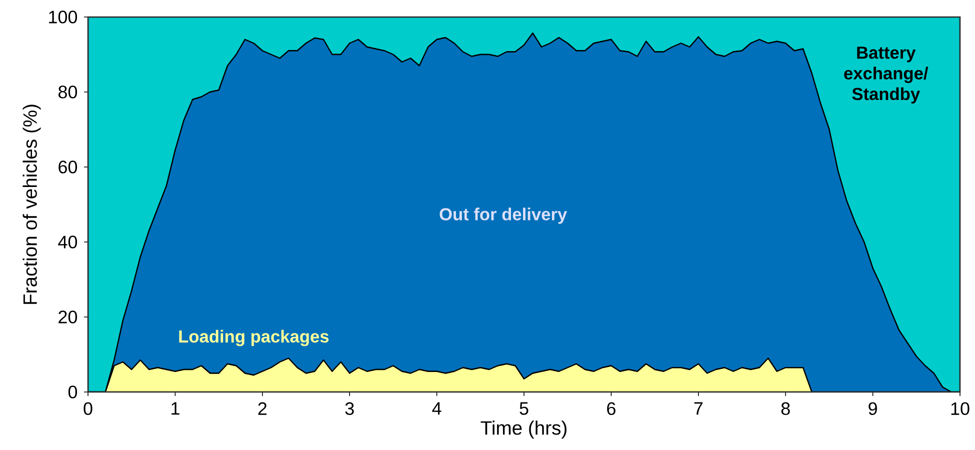 This screenshot has height=450, width=975. Describe the element at coordinates (349, 409) in the screenshot. I see `x-tick-label: 3` at that location.